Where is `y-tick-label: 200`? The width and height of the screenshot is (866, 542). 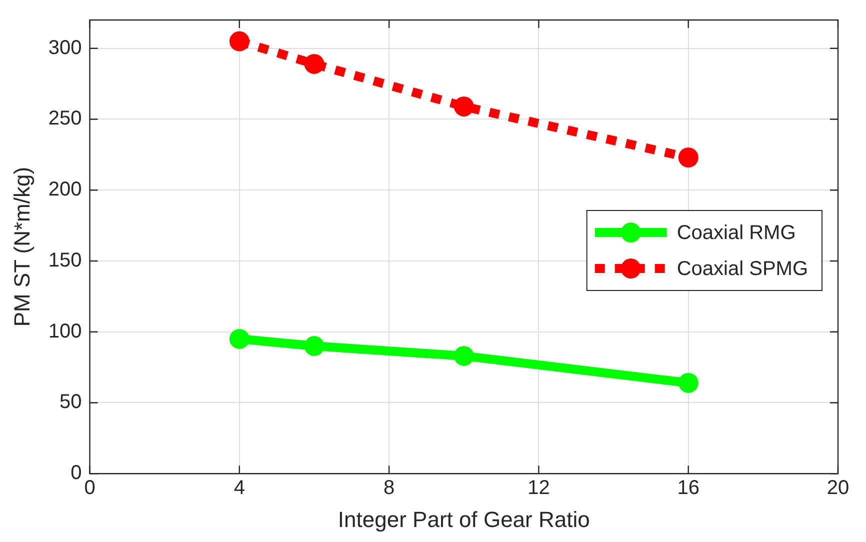
y-tick-label: 200 is located at coordinates (65, 189).